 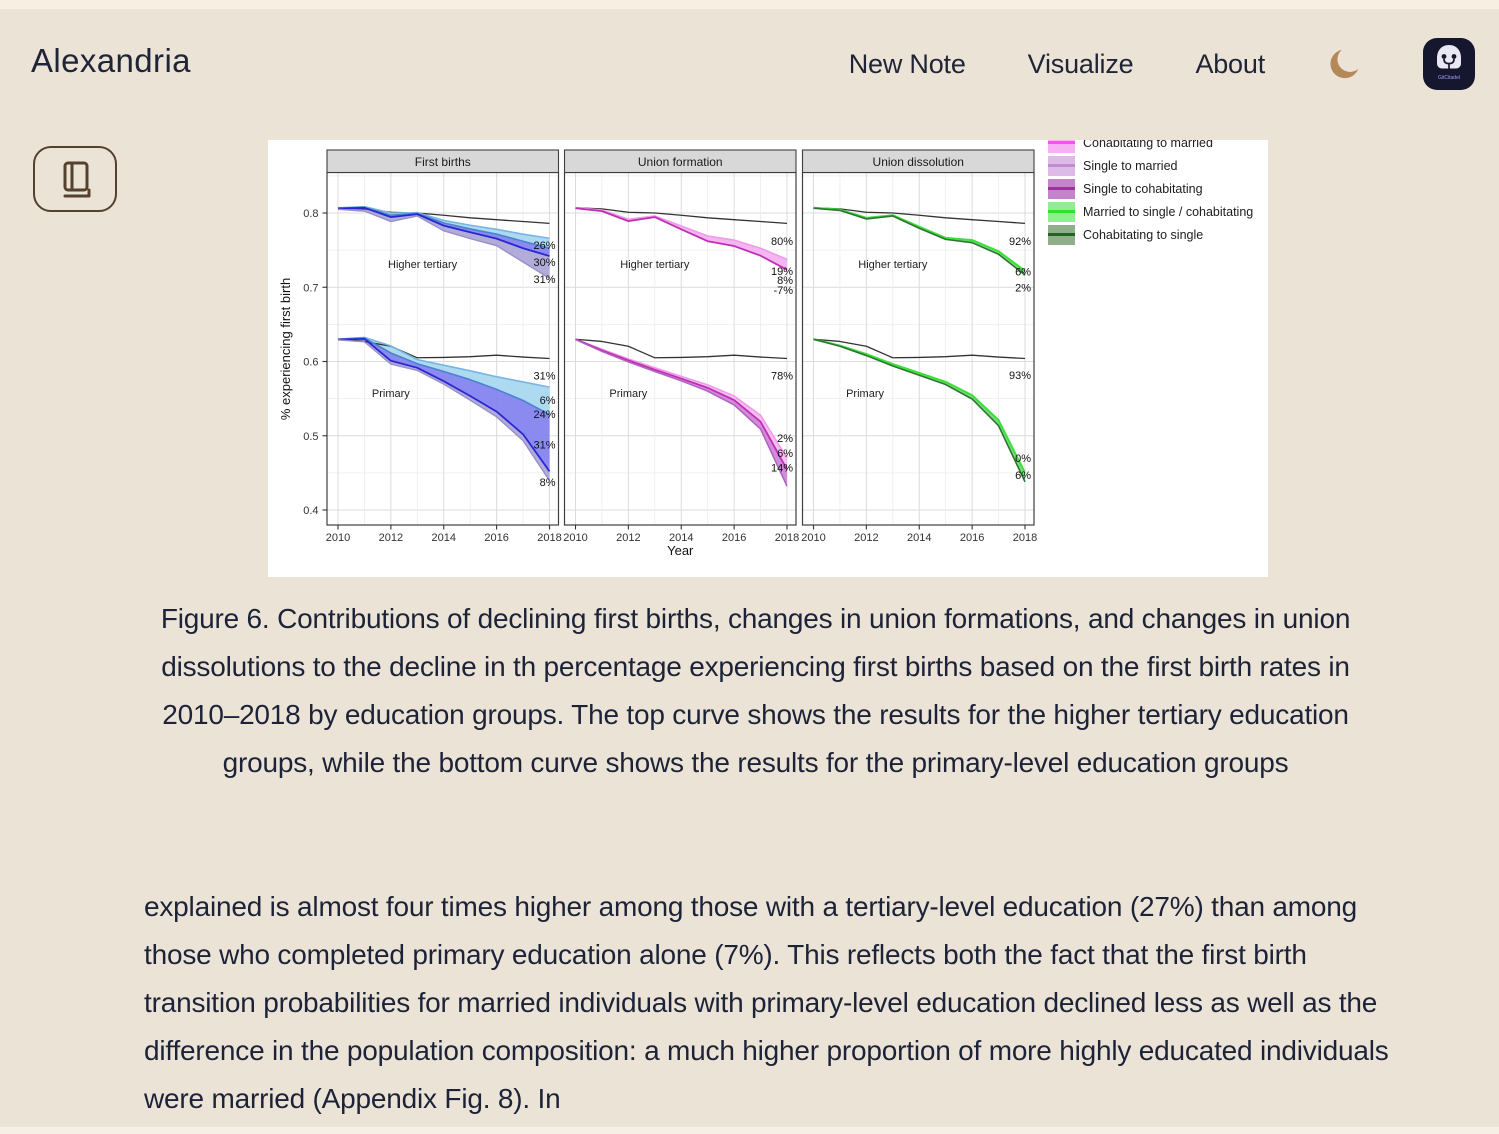 I want to click on dark-mode-toggle, so click(x=1344, y=64).